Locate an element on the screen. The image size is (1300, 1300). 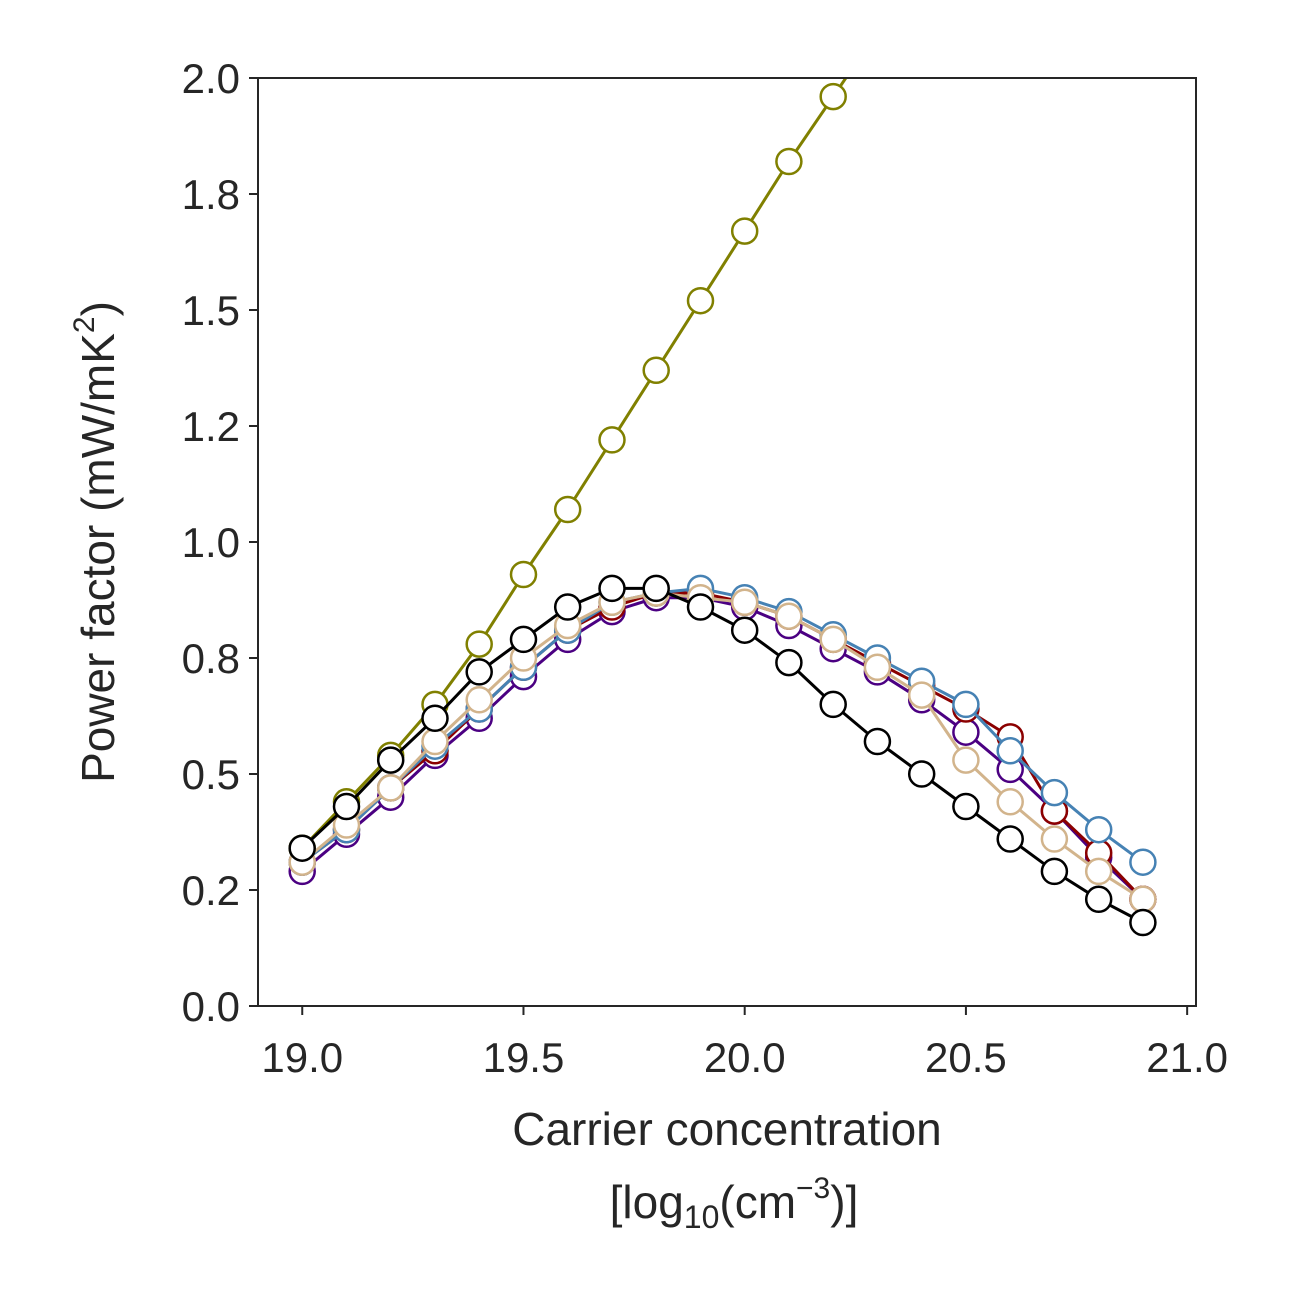
x-units-mid: (cm is located at coordinates (757, 1202).